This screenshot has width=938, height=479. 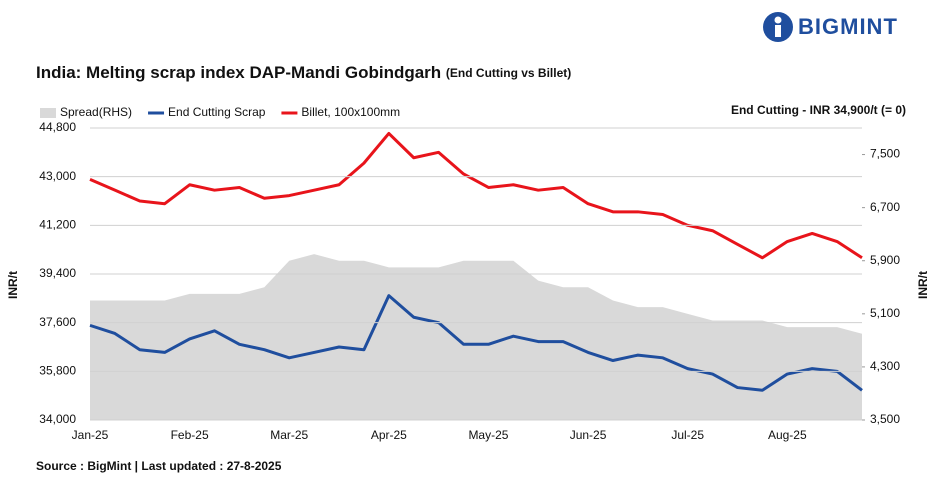 I want to click on x-tick-label: May-25, so click(x=488, y=435).